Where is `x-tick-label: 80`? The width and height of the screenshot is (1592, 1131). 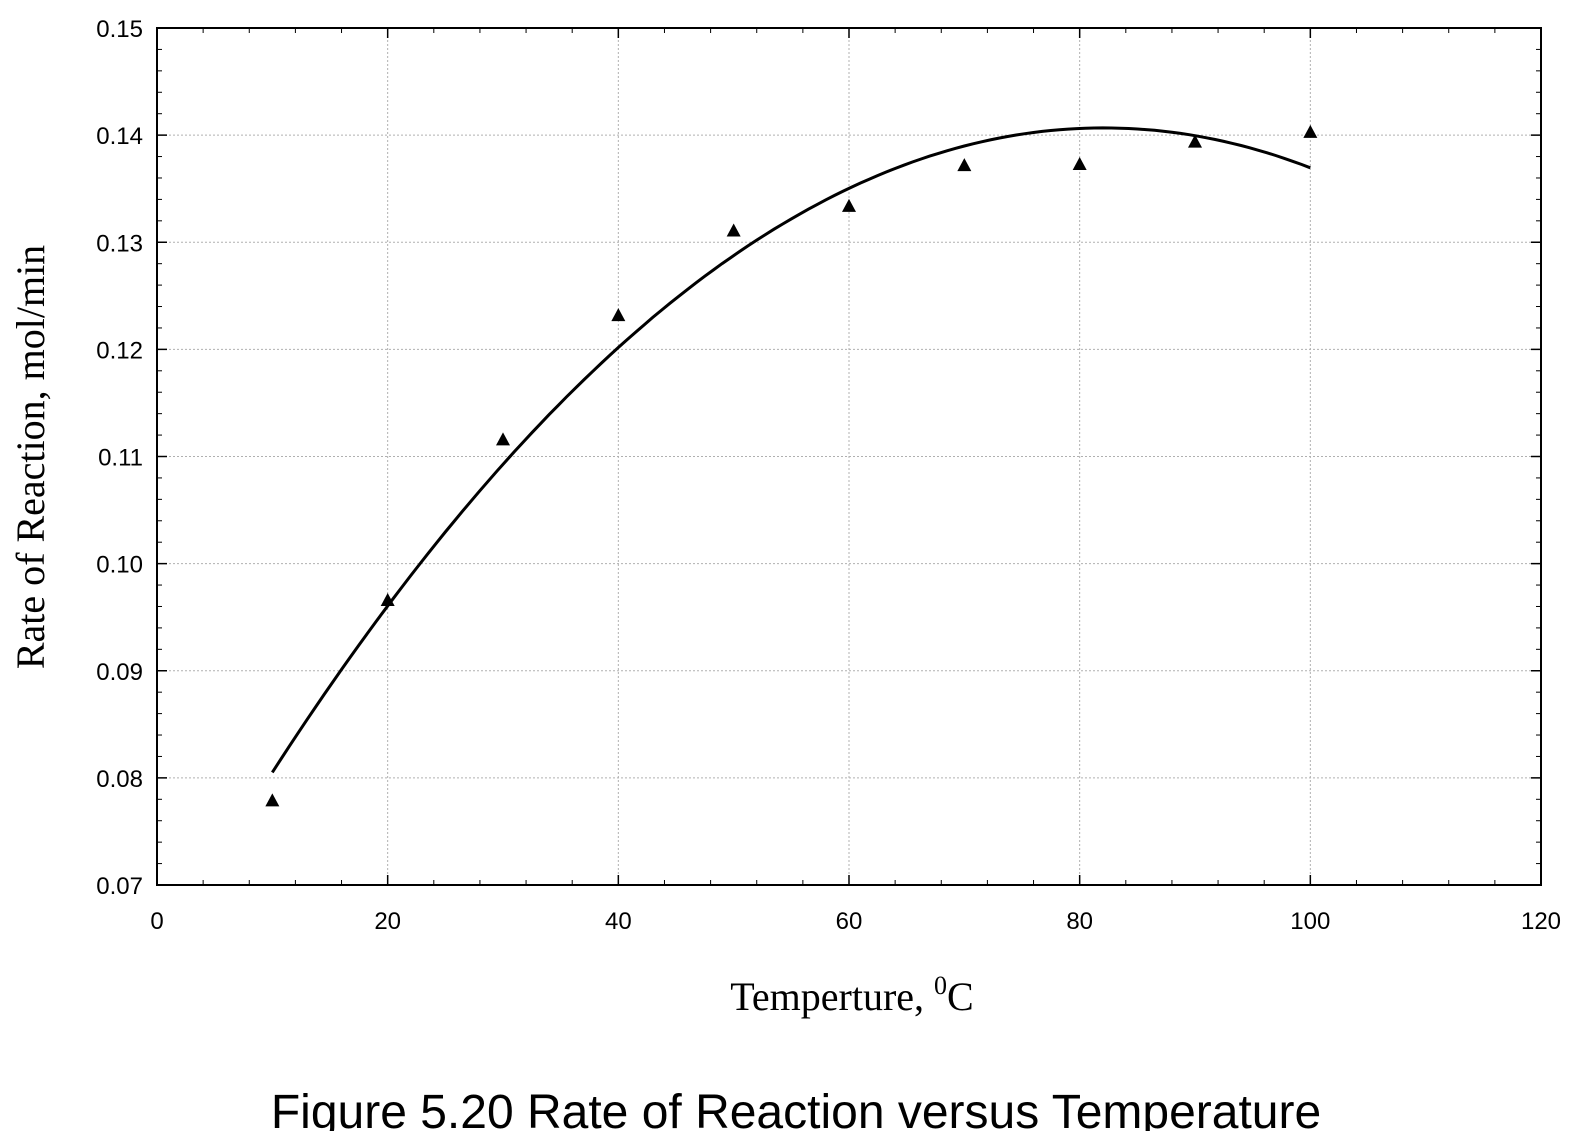 x-tick-label: 80 is located at coordinates (1079, 921).